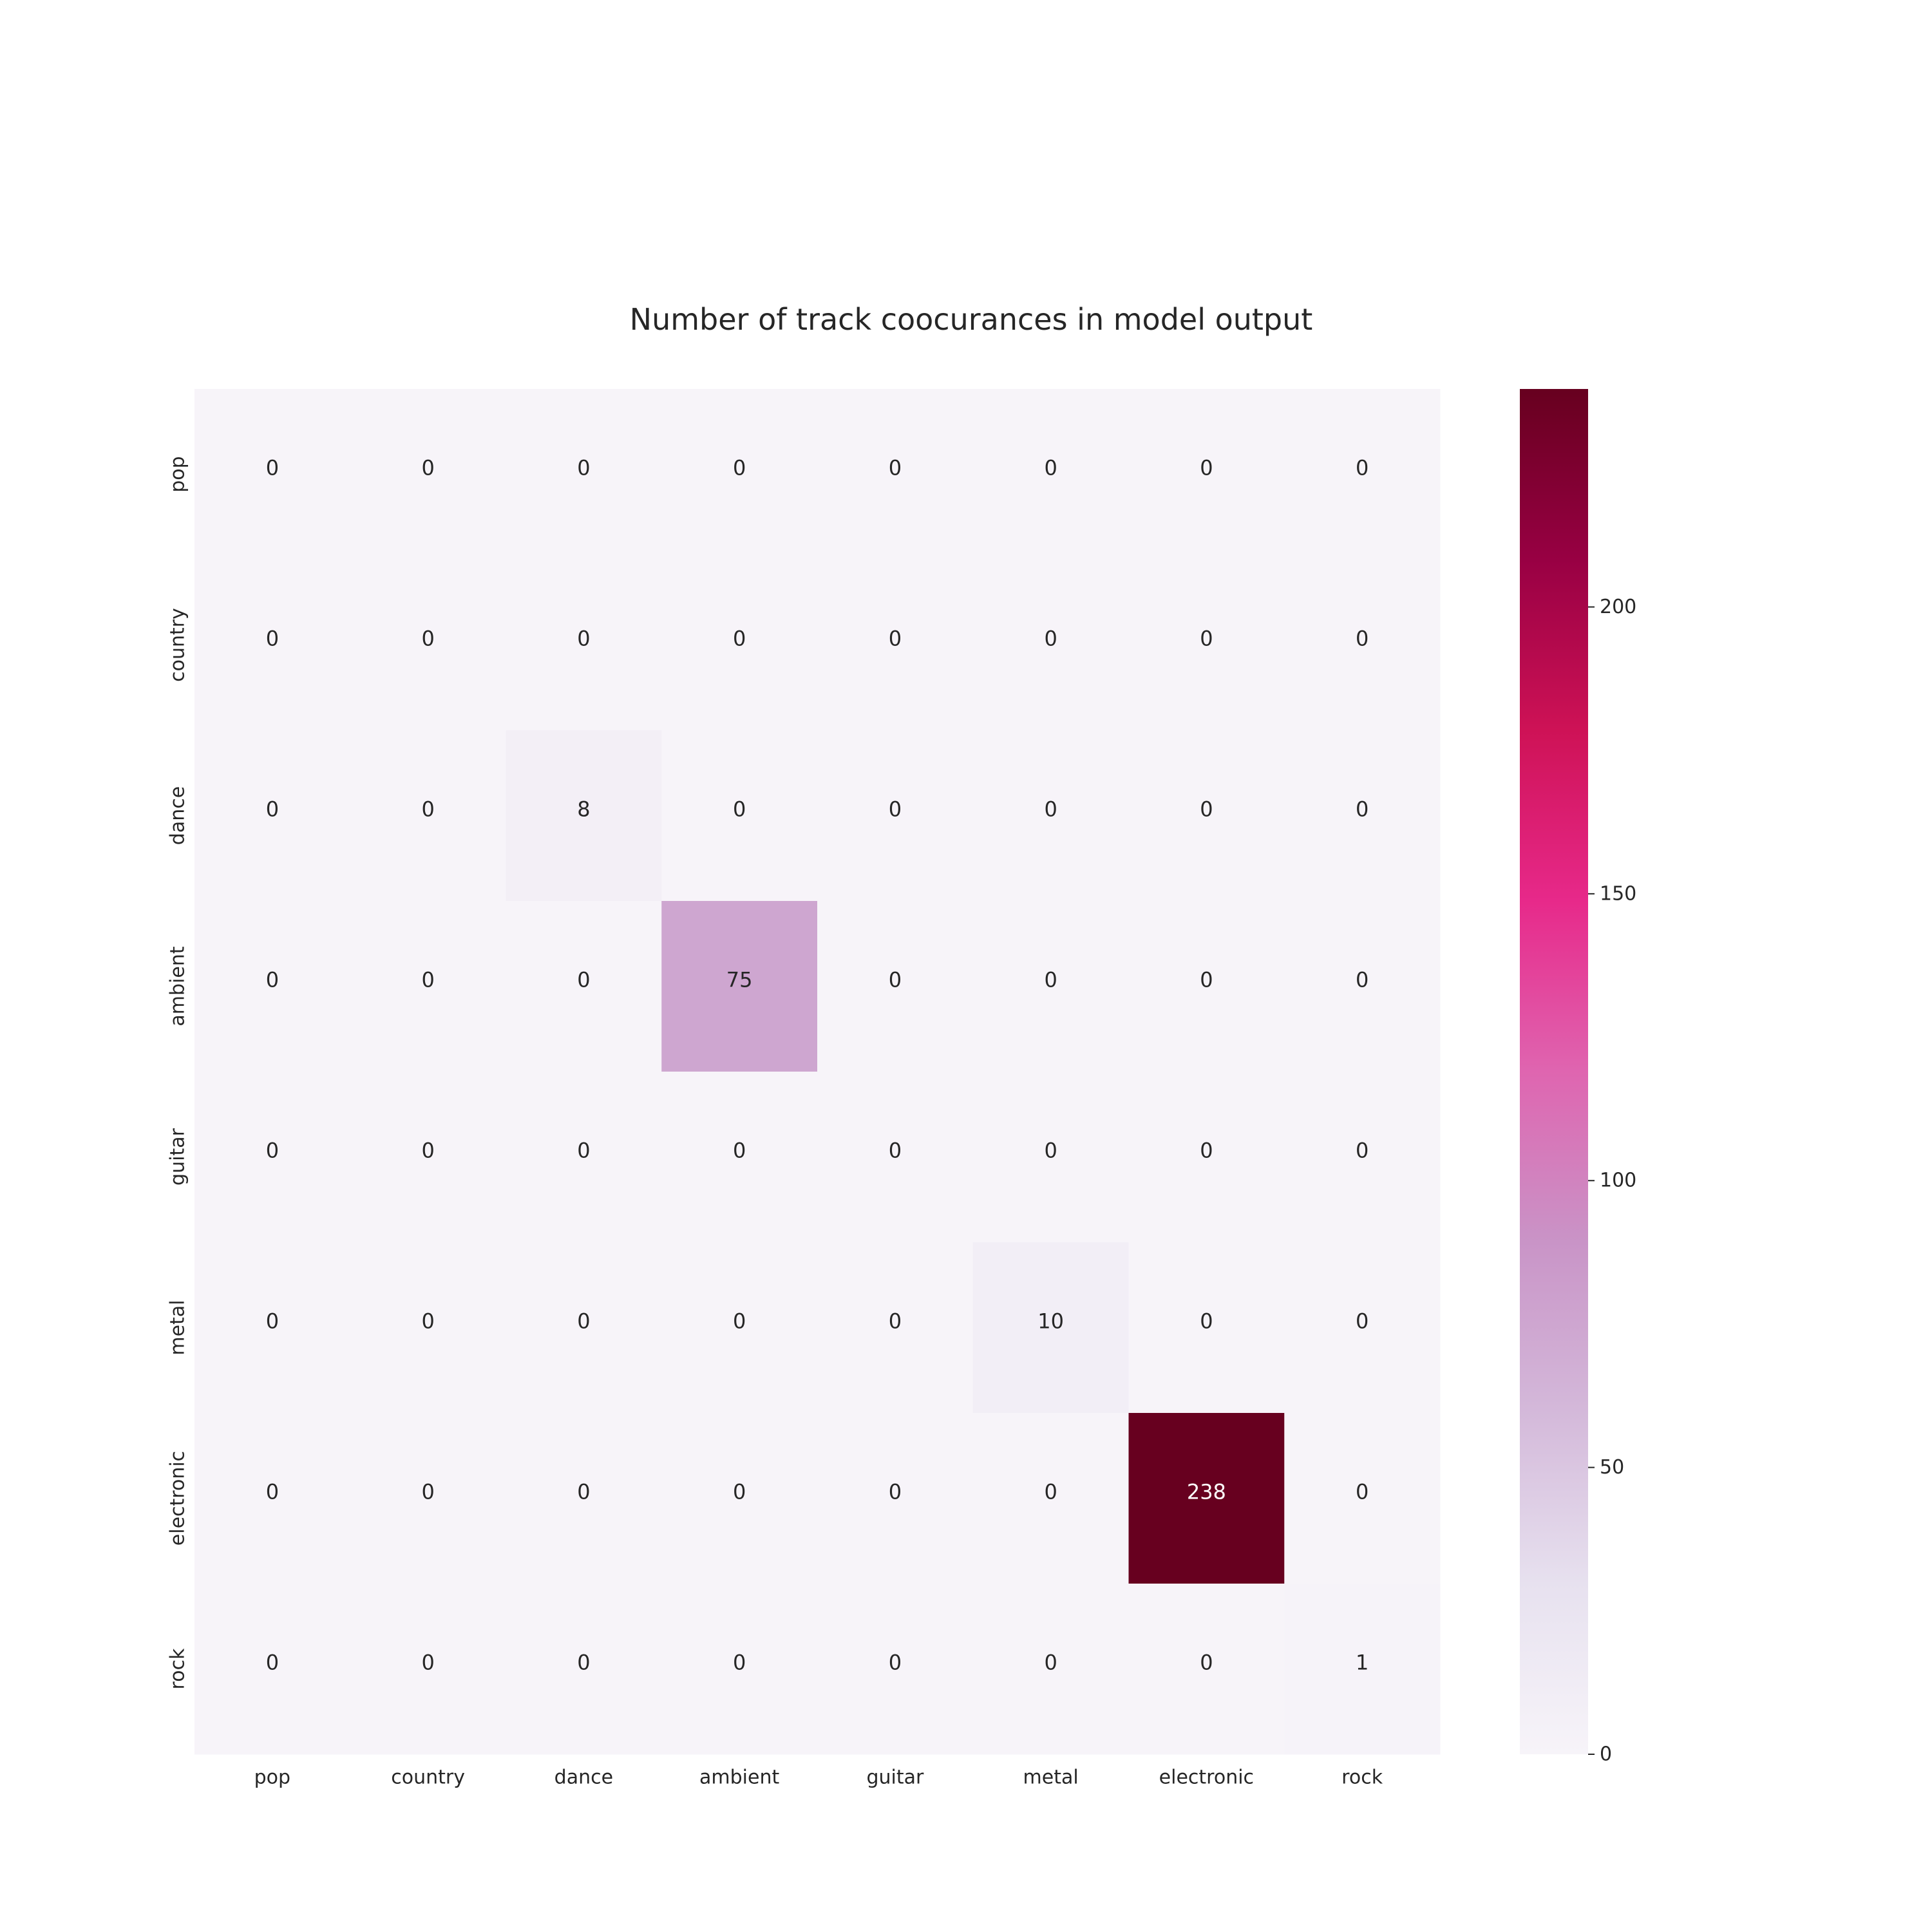  Describe the element at coordinates (1050, 639) in the screenshot. I see `cell-value-country-metal: 0` at that location.